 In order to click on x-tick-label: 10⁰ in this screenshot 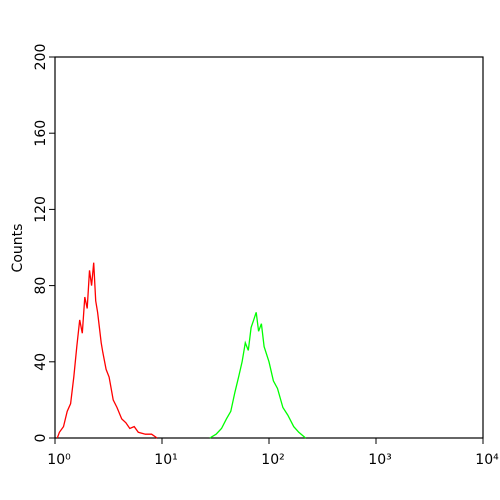, I will do `click(59, 460)`.